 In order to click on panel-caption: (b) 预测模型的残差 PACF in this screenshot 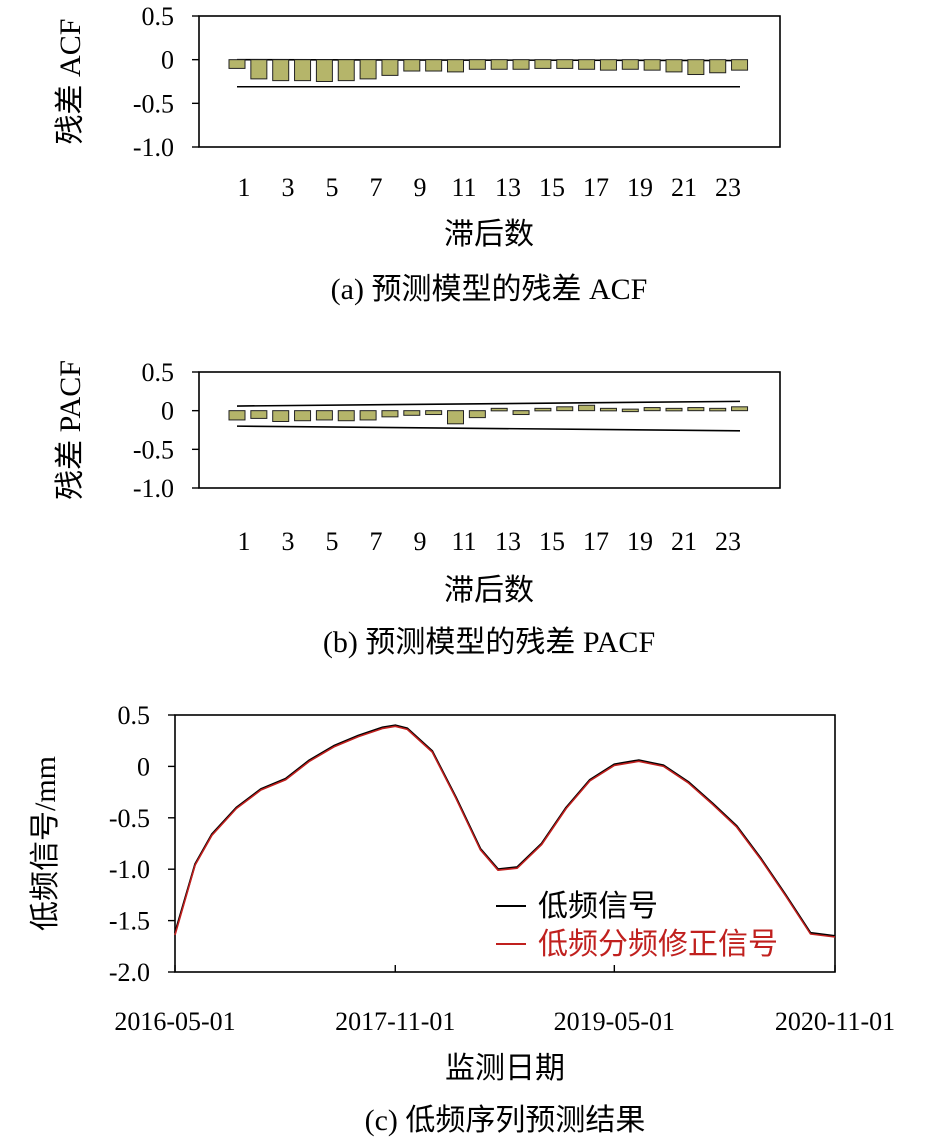, I will do `click(489, 642)`.